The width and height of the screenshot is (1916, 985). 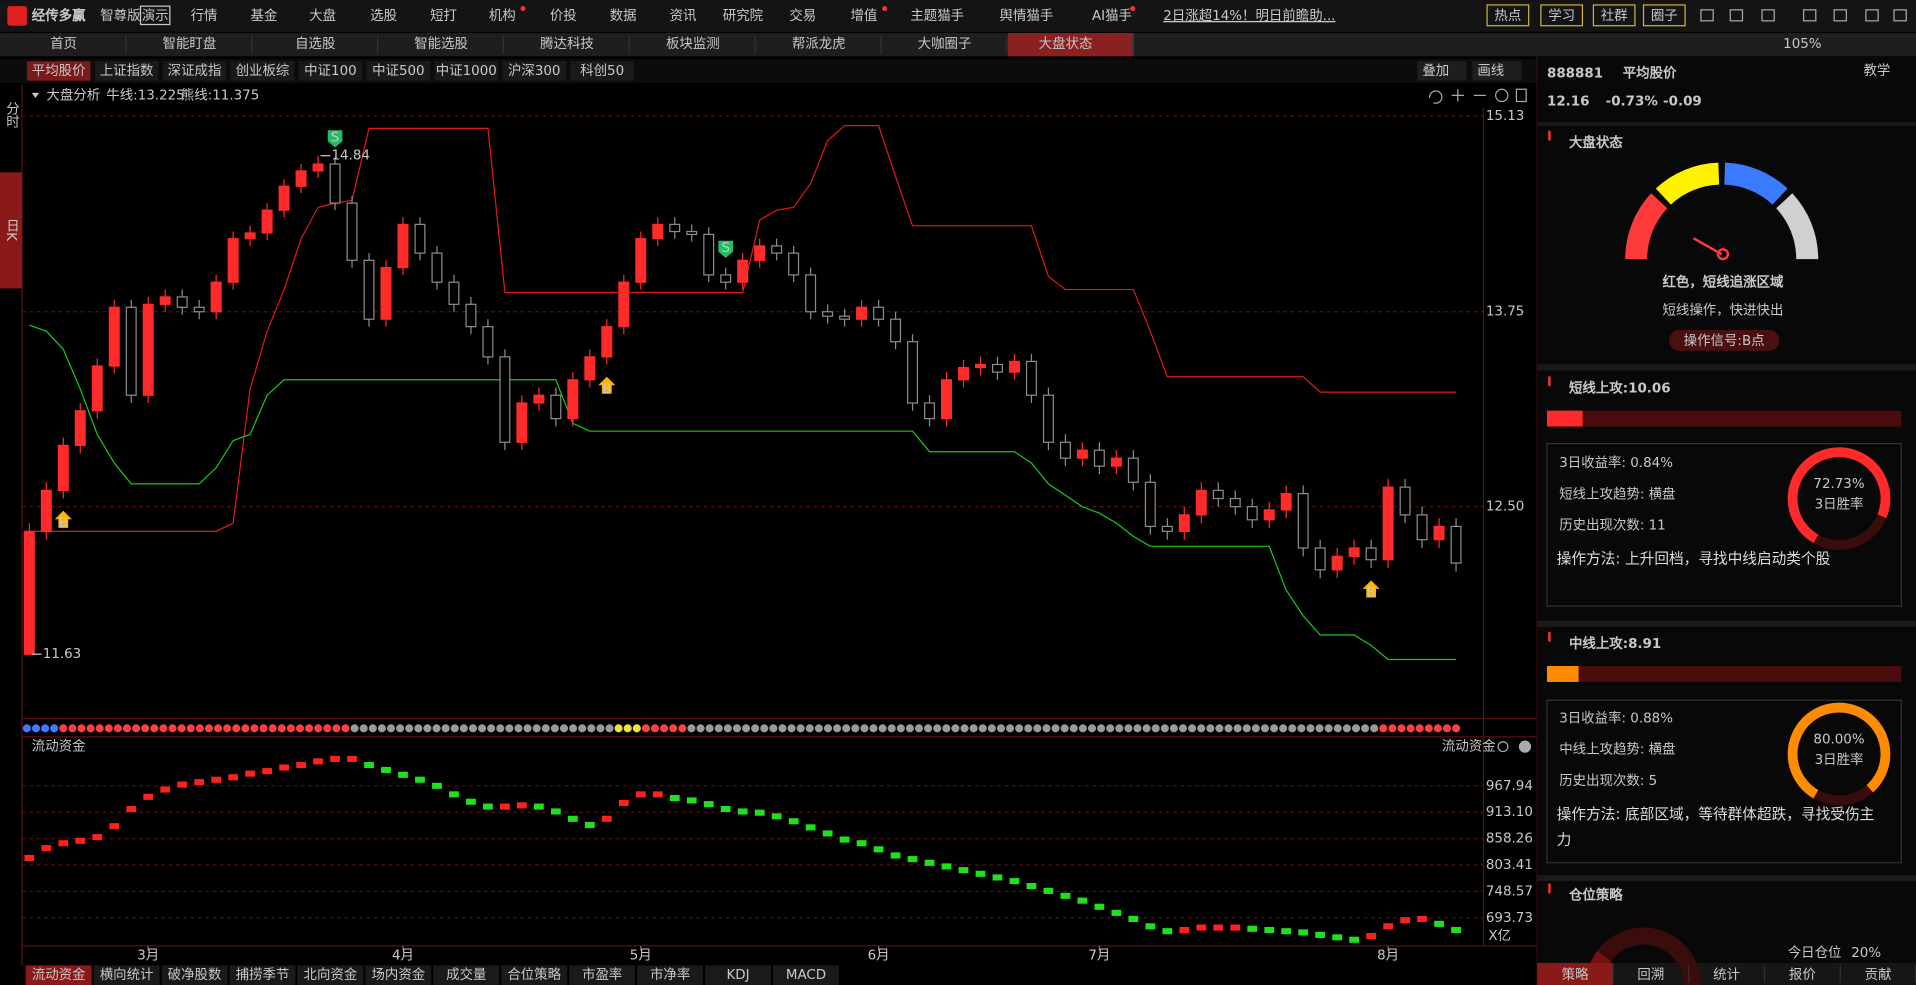 I want to click on side-active, so click(x=11, y=230).